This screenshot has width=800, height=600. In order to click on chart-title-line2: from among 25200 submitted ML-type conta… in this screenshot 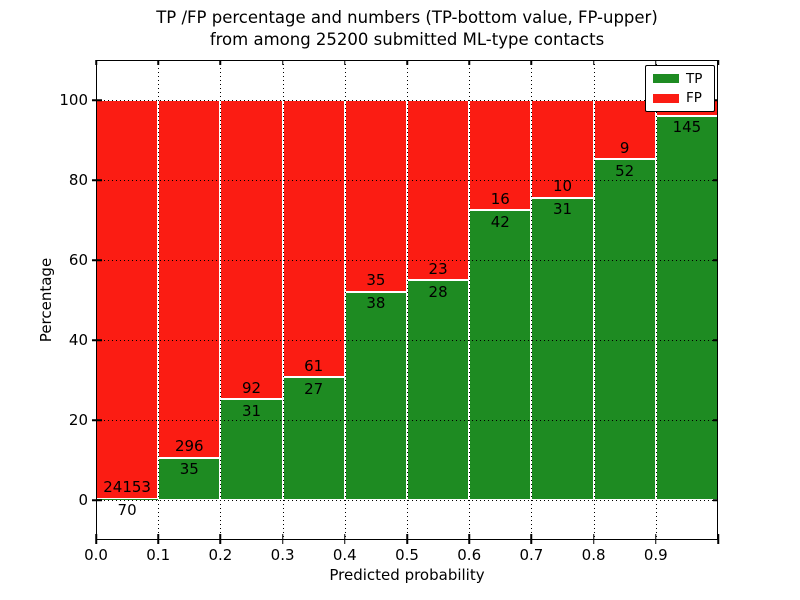, I will do `click(407, 39)`.